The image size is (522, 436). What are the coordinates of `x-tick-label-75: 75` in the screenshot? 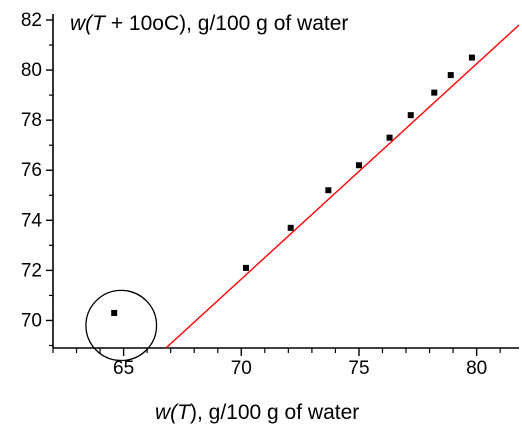 It's located at (358, 368).